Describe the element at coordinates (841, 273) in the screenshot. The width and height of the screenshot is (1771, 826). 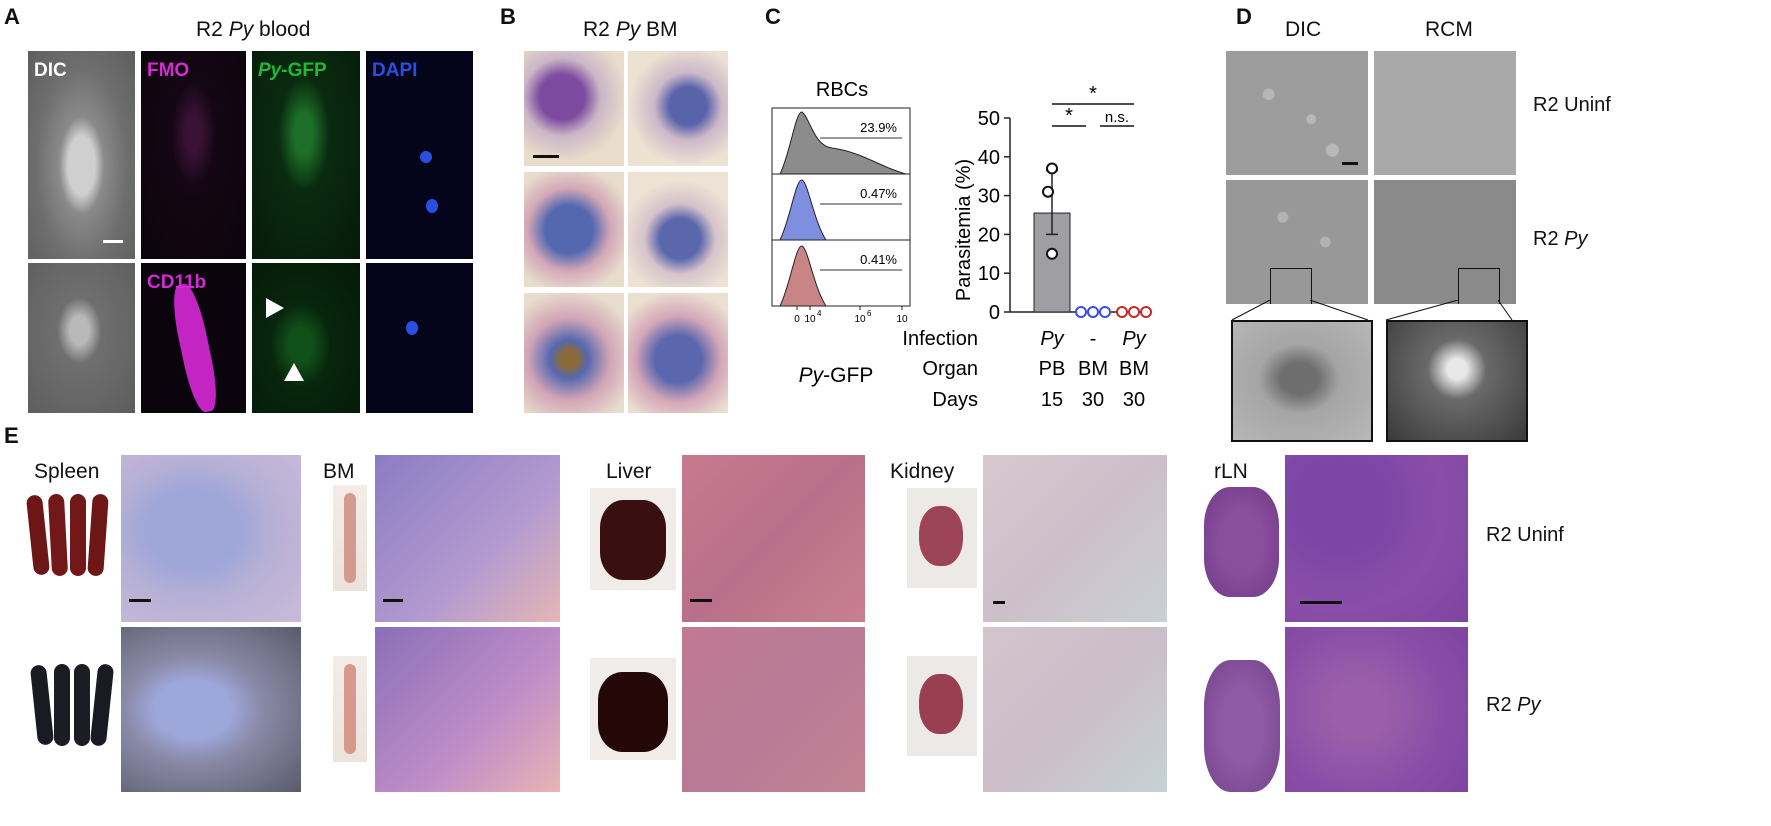
I see `histogram-frame` at that location.